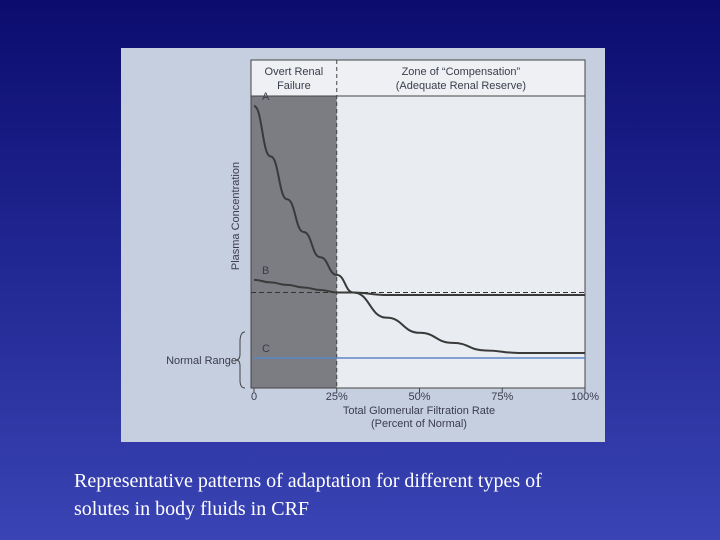 This screenshot has width=720, height=540. What do you see at coordinates (294, 72) in the screenshot?
I see `zone-left-line1: Overt Renal` at bounding box center [294, 72].